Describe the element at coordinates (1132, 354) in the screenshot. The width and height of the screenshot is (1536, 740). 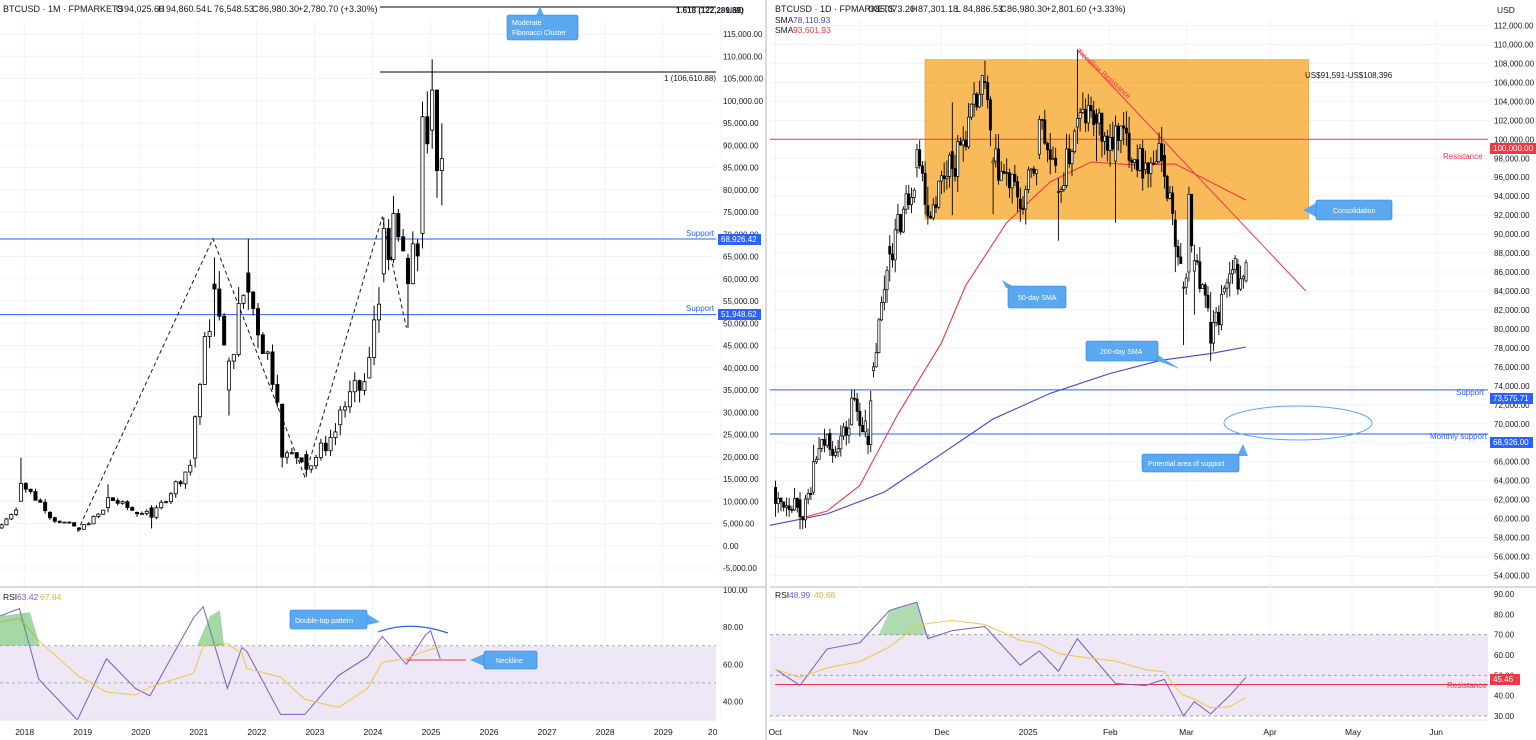
I see `sma200-callout: 200-day SMA` at that location.